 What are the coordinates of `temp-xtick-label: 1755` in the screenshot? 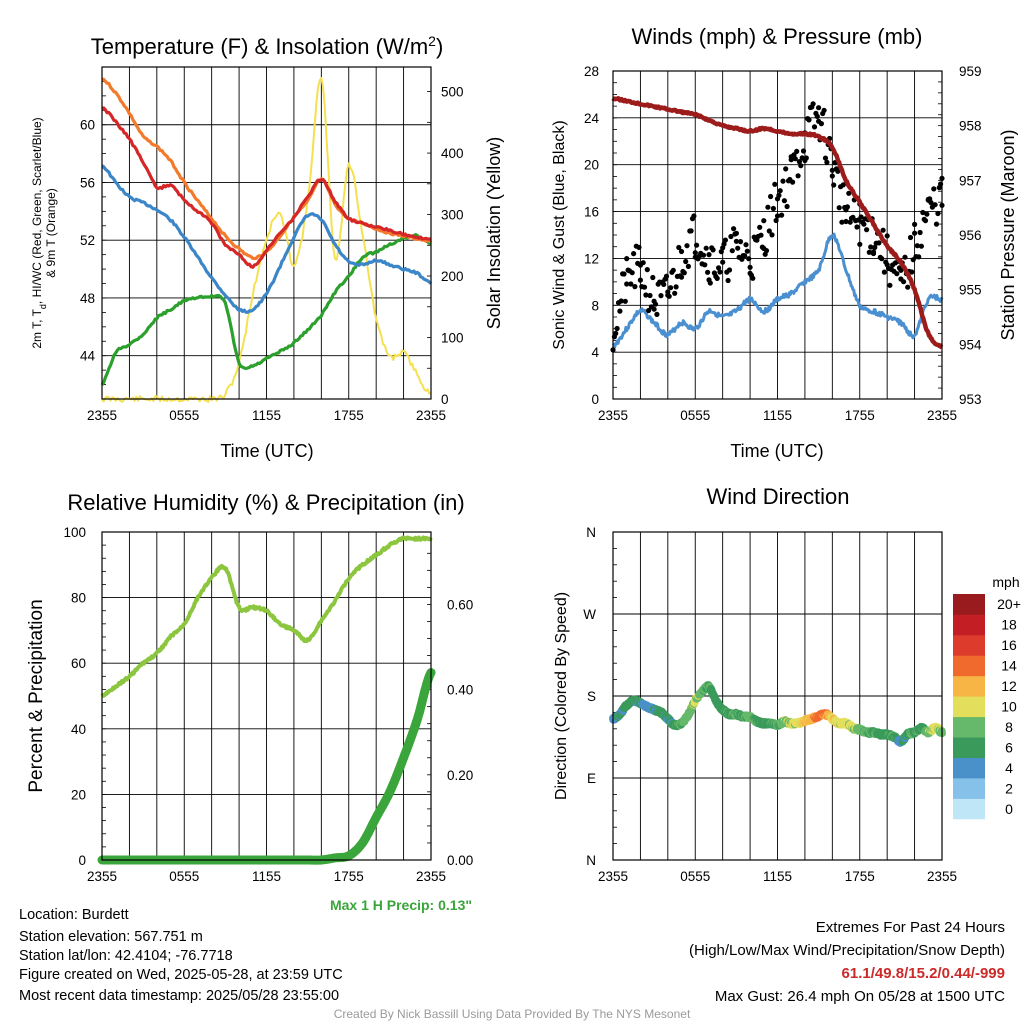 It's located at (349, 415).